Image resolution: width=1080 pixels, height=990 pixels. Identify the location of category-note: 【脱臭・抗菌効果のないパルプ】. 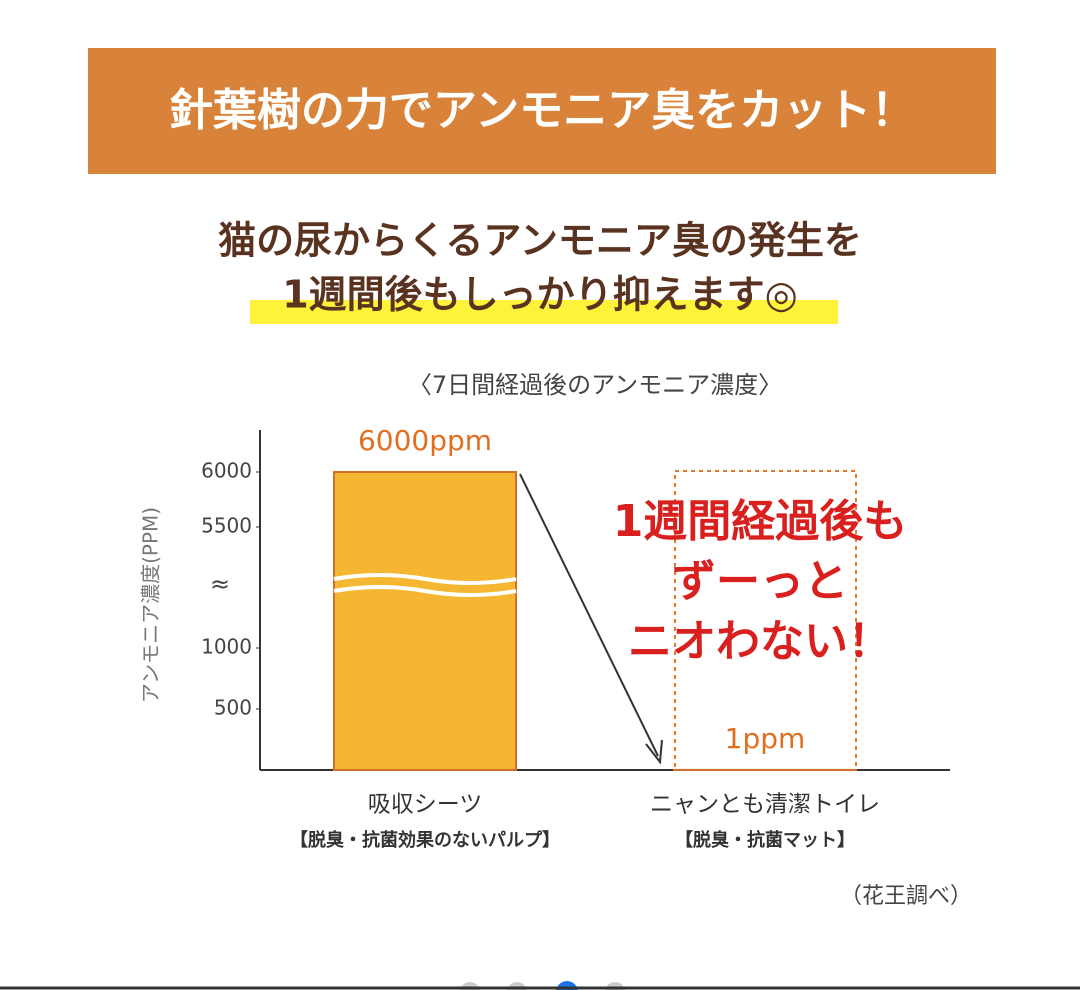
(425, 840).